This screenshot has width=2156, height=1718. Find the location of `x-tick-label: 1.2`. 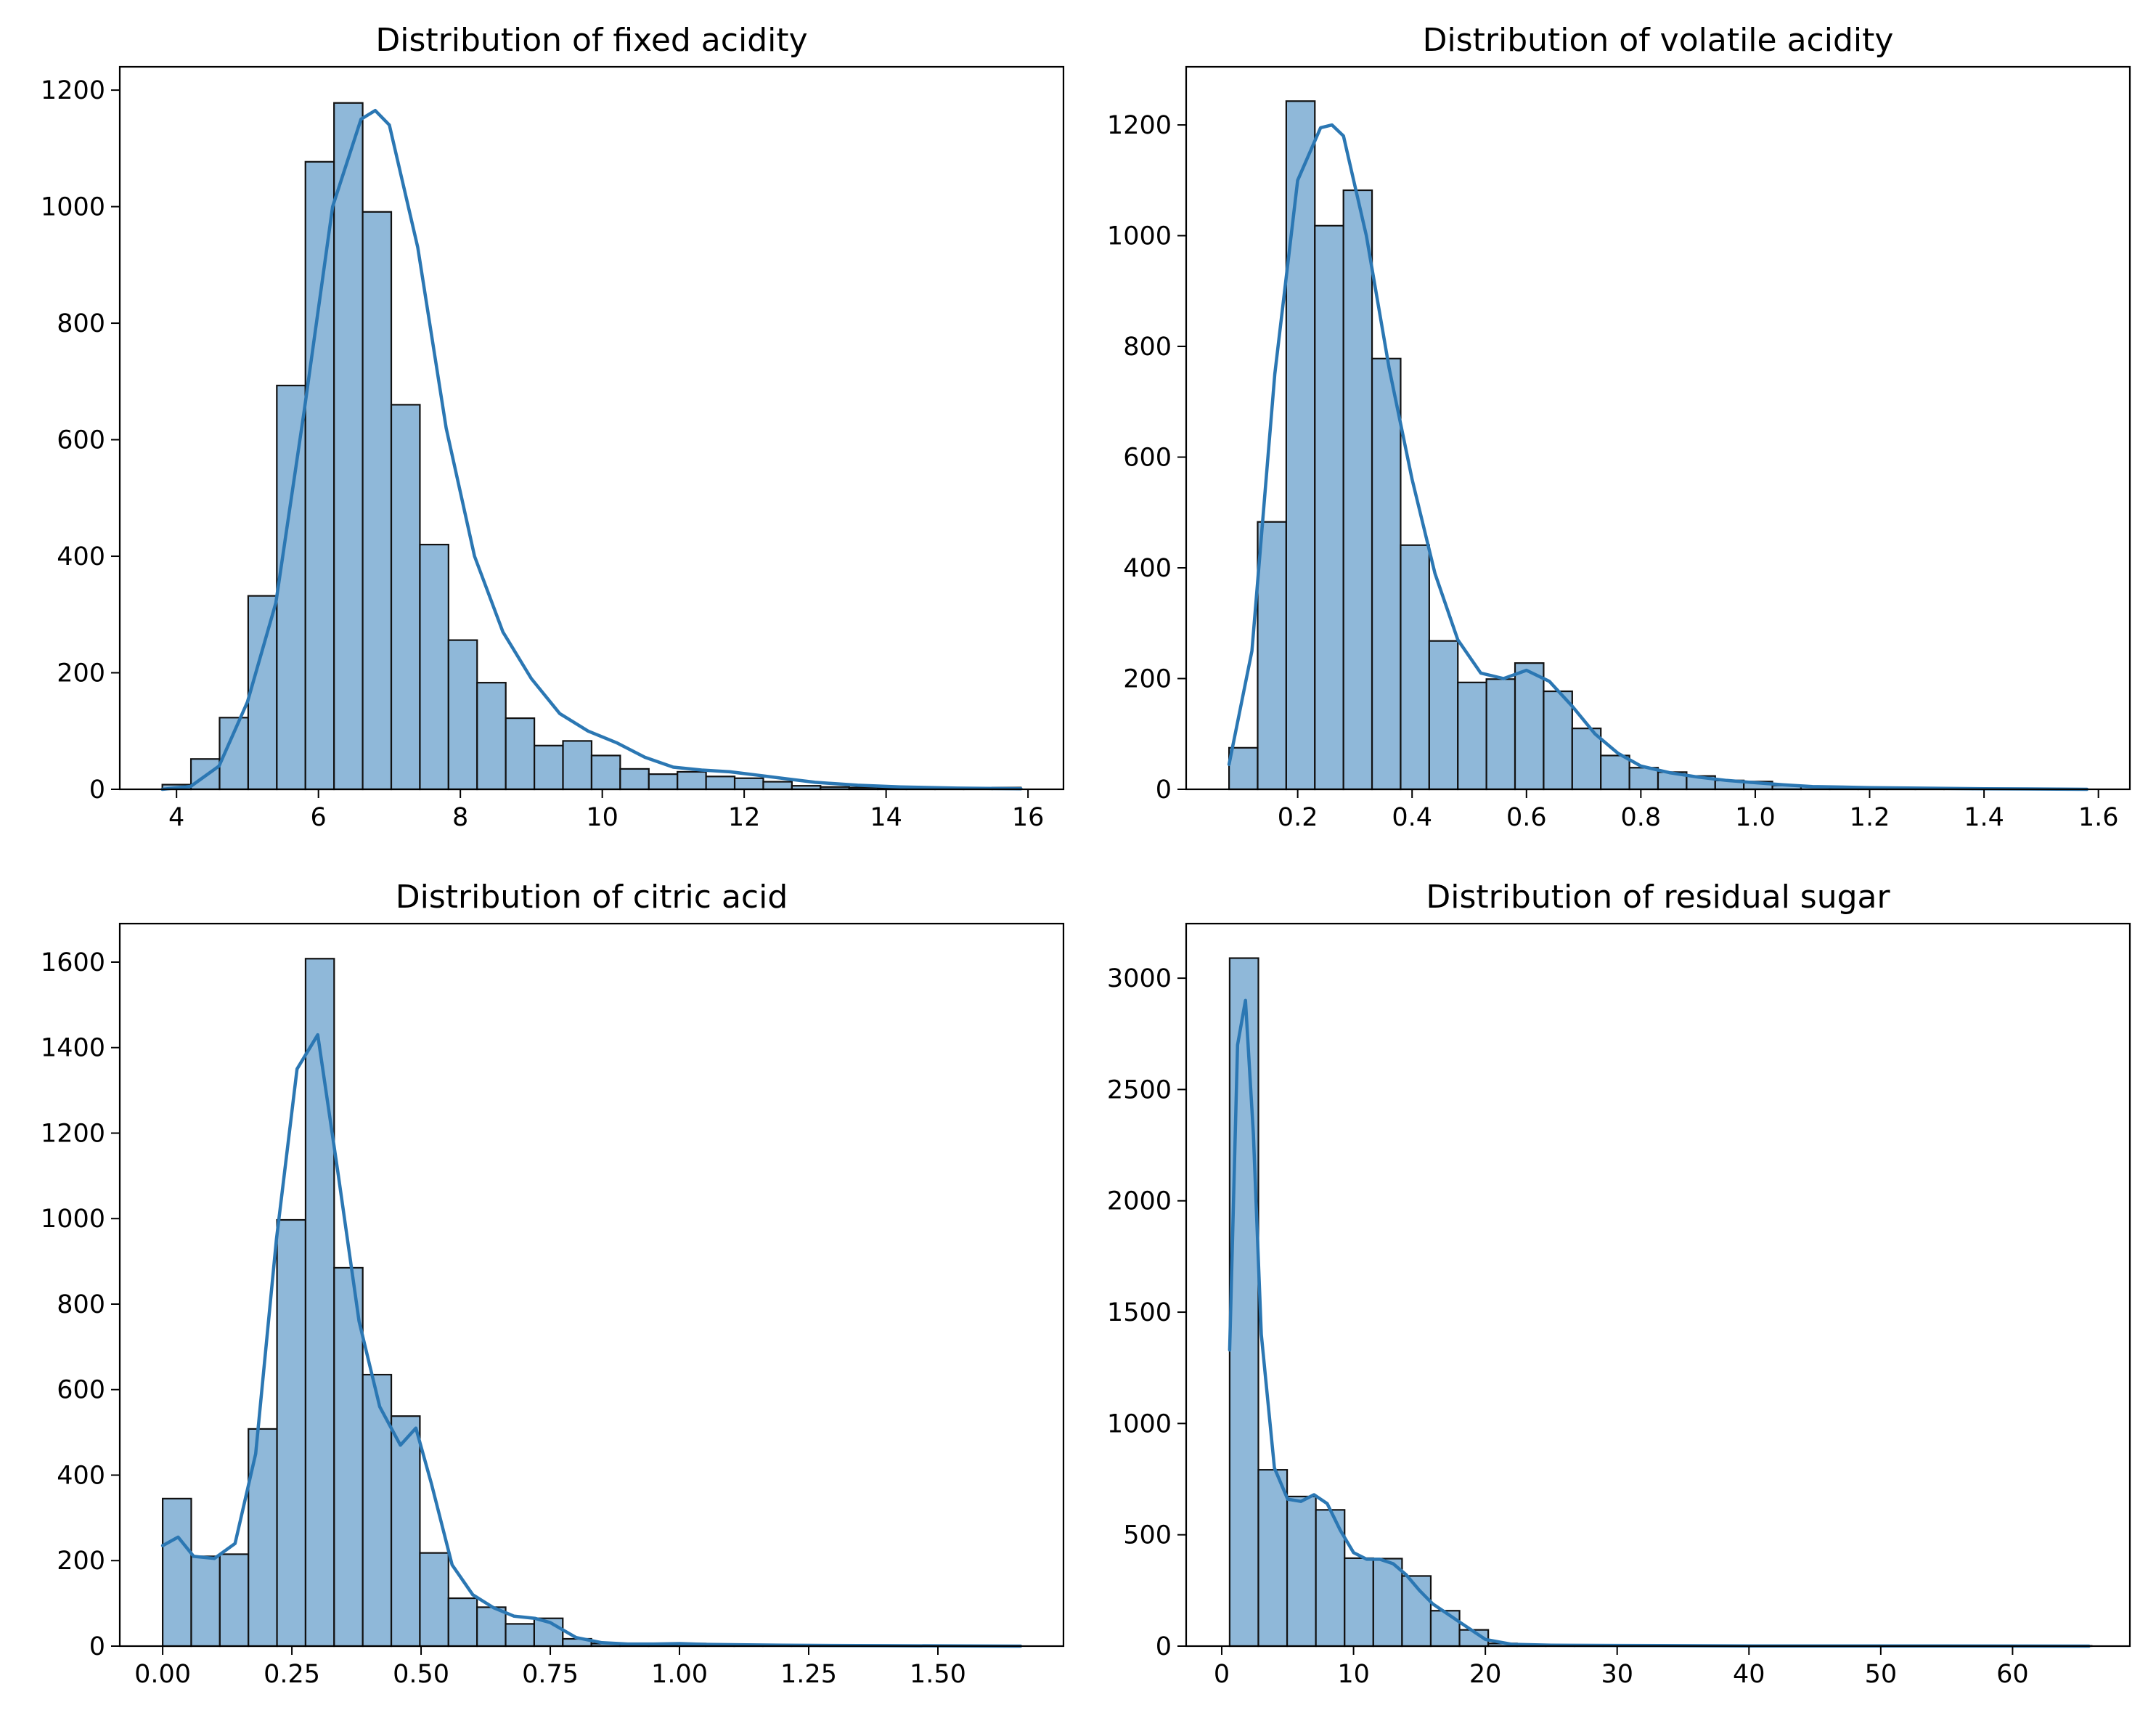

x-tick-label: 1.2 is located at coordinates (1870, 817).